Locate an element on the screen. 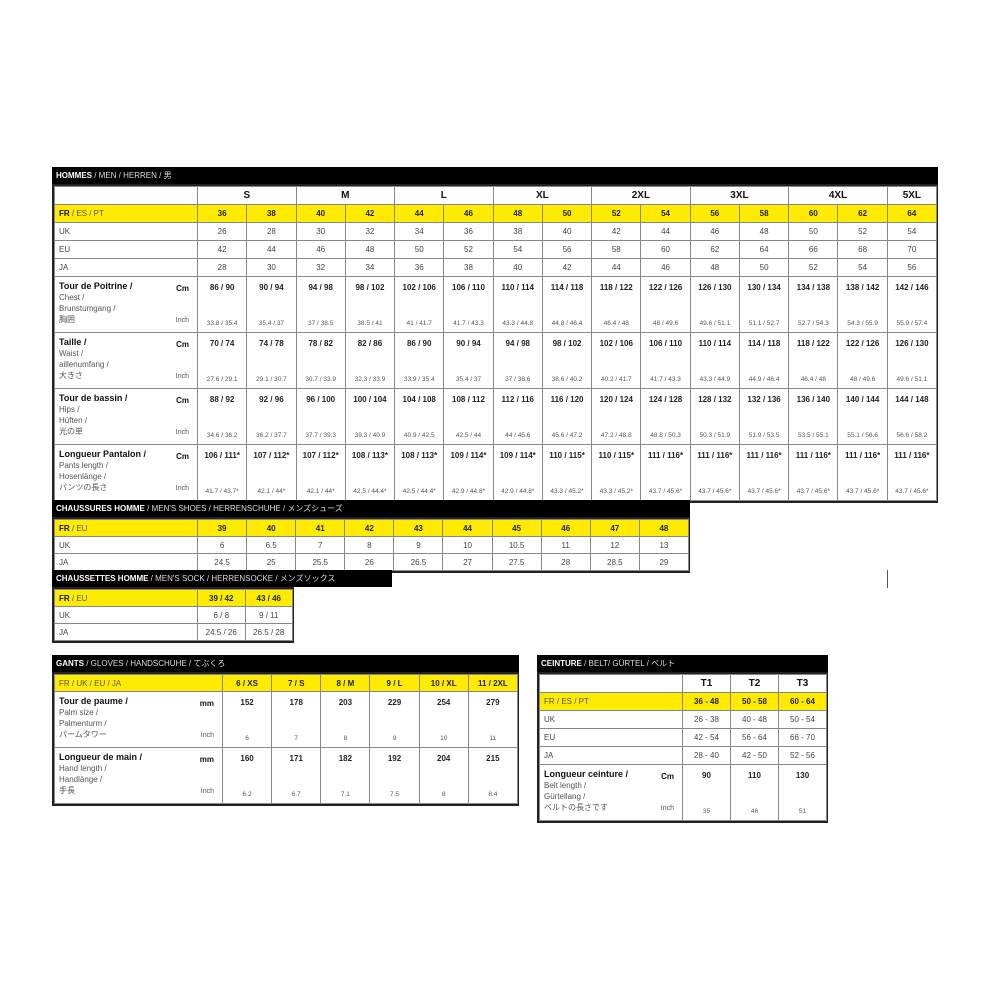 This screenshot has height=1005, width=1005. measurement-cell: 152 6 is located at coordinates (247, 719).